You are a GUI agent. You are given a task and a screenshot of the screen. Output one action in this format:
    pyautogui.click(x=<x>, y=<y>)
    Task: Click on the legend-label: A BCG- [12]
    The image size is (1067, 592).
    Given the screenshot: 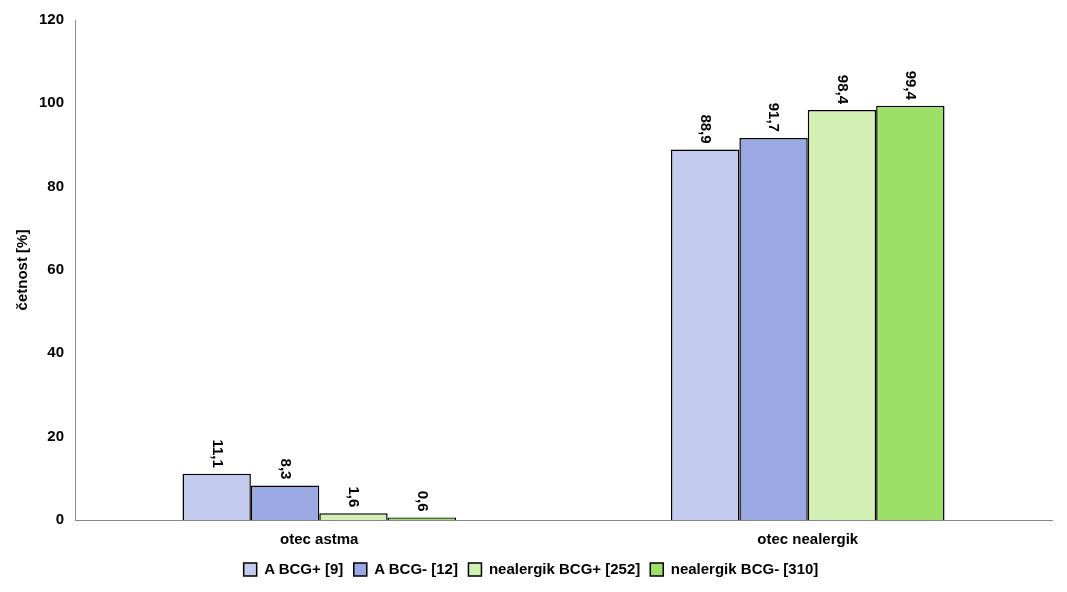 What is the action you would take?
    pyautogui.click(x=416, y=568)
    